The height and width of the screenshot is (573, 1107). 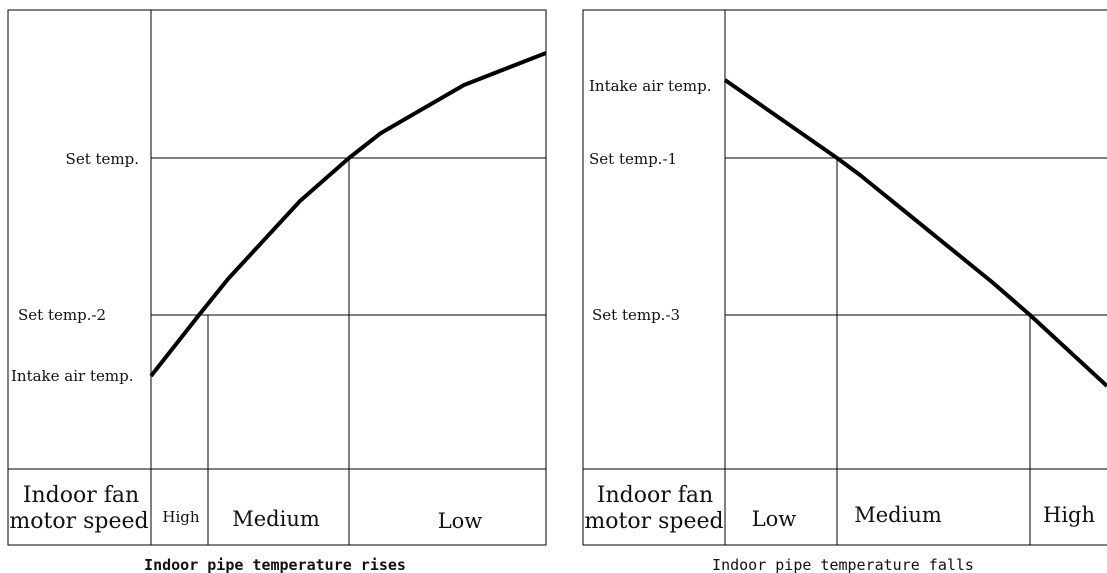 I want to click on right-label-set-temp-minus3: Set temp.-3, so click(x=636, y=315).